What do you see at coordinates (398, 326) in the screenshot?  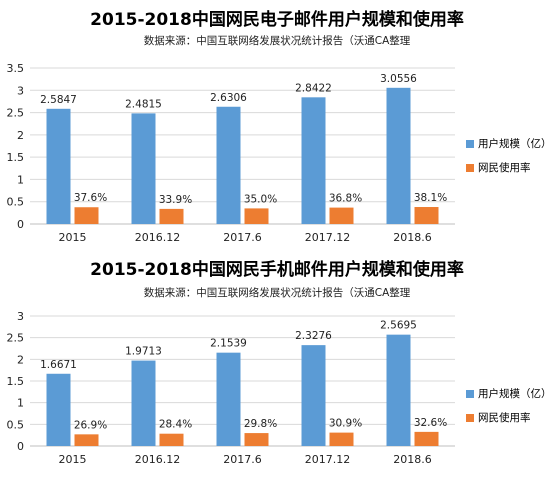 I see `data-label: 2.5695` at bounding box center [398, 326].